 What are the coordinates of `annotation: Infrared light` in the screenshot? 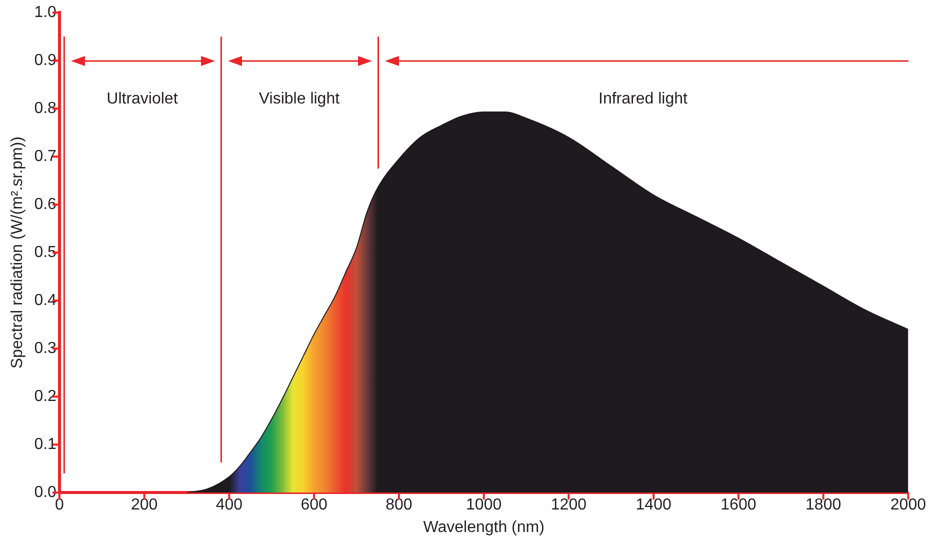 It's located at (643, 99).